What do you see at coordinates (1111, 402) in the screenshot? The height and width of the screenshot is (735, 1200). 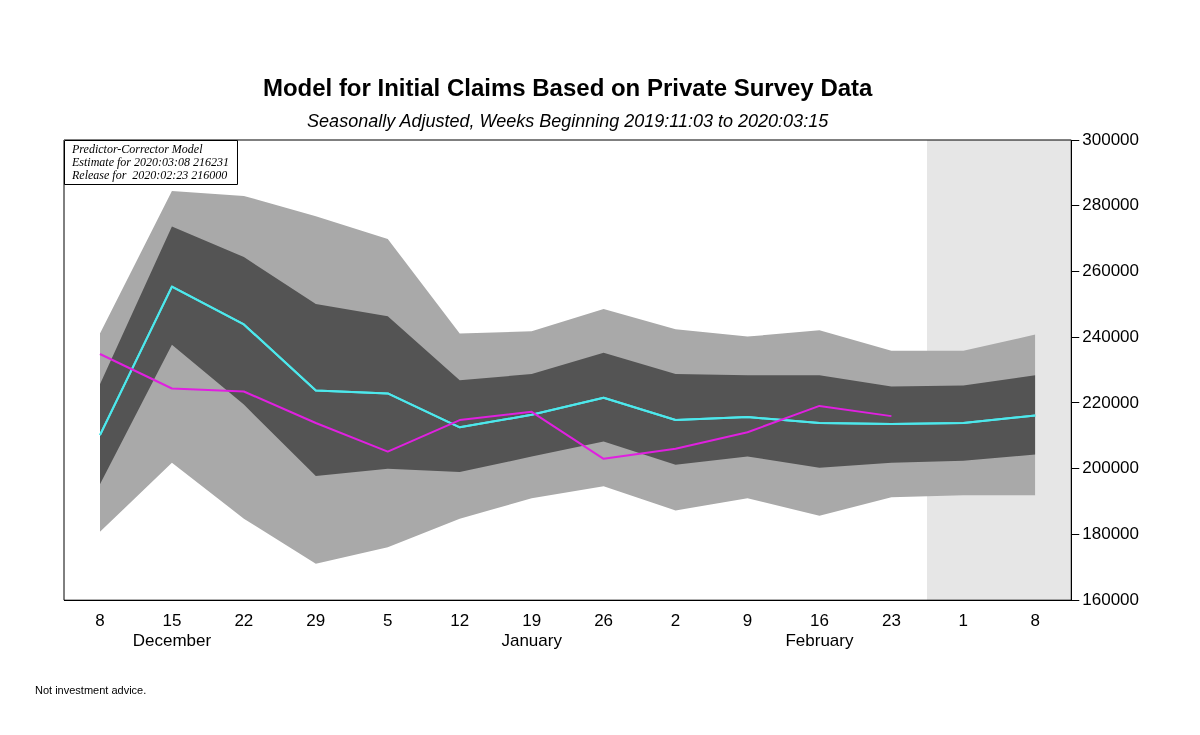 I see `y-tick-label: 220000` at bounding box center [1111, 402].